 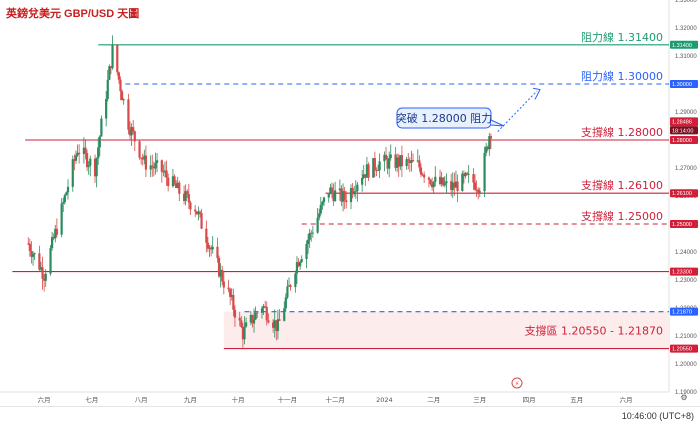 I want to click on x-tick-label: 七月, so click(x=91, y=399).